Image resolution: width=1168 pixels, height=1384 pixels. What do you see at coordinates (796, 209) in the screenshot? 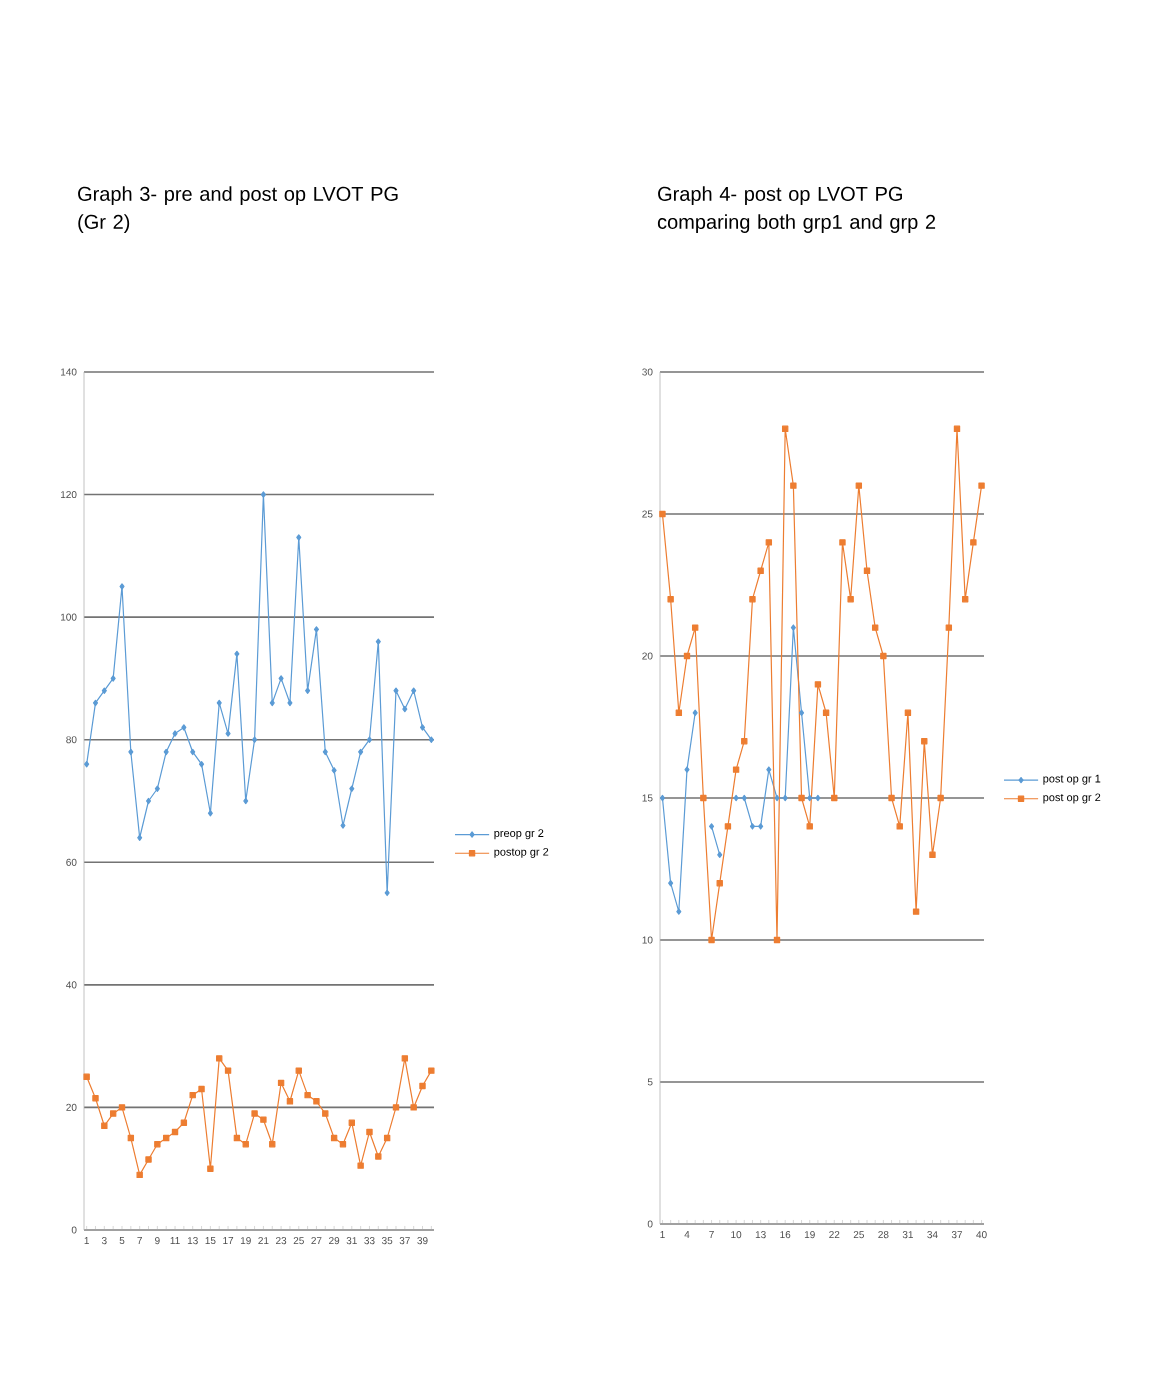
I see `chart-title: Graph 4- post op LVOT PG comparing both grp1 and grp 2` at bounding box center [796, 209].